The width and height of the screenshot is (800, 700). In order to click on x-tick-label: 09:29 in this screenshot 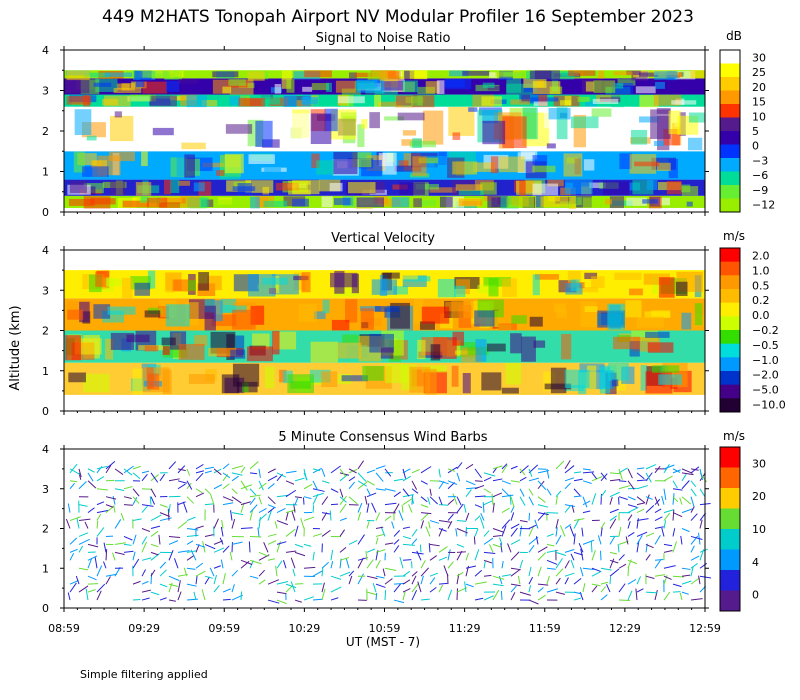, I will do `click(144, 628)`.